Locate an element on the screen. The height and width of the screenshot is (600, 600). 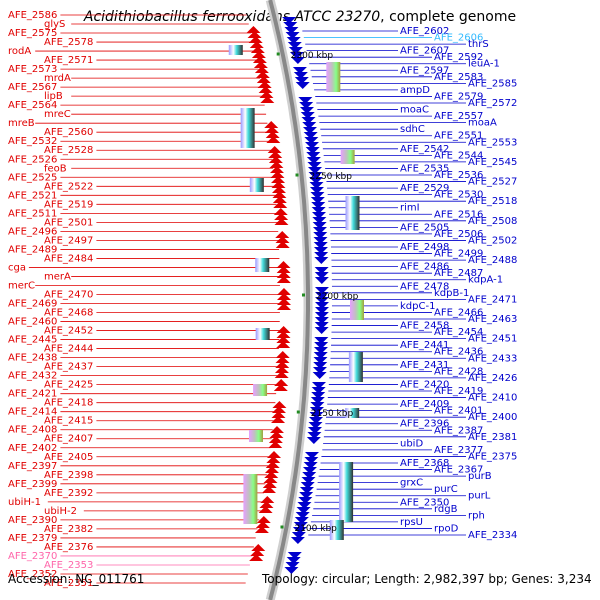
reverse-gene-label: purL is located at coordinates (479, 496).